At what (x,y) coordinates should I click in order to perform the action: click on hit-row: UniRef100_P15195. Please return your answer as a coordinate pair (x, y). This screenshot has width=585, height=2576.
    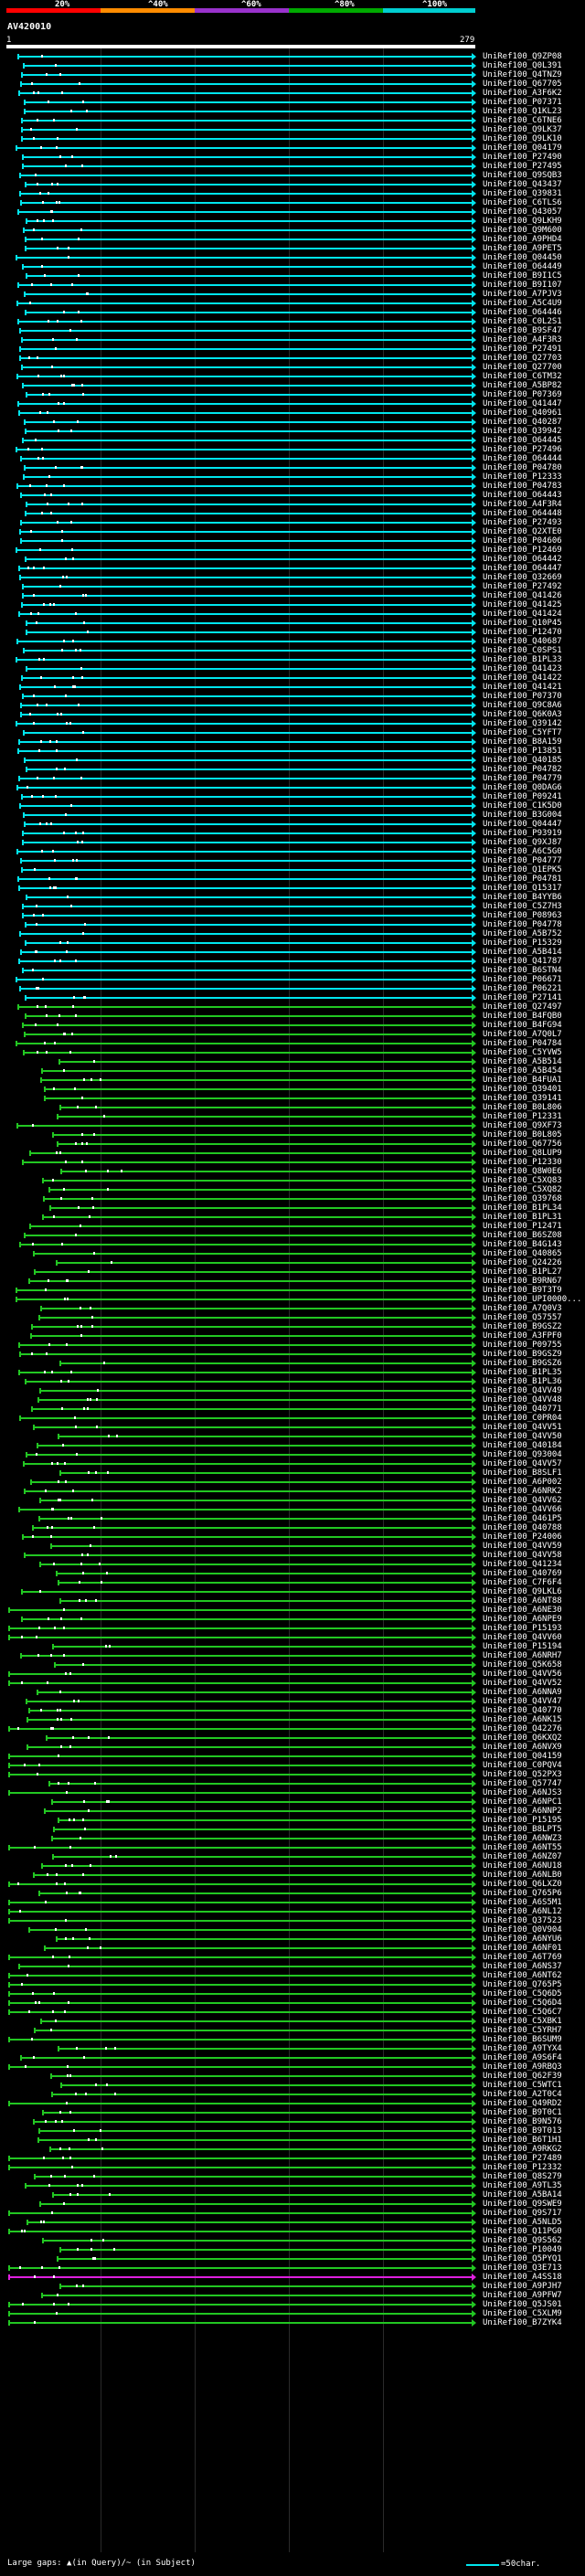
    Looking at the image, I should click on (293, 1820).